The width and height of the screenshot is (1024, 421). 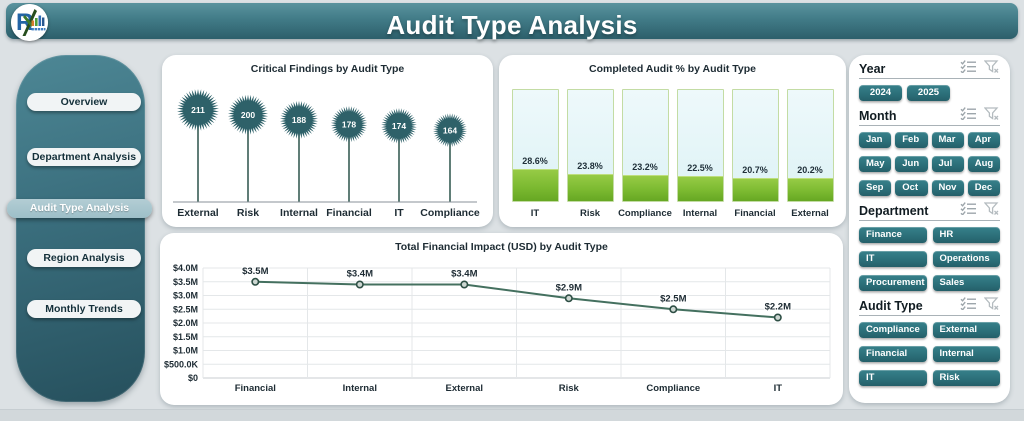 I want to click on svg-text: 211, so click(x=198, y=110).